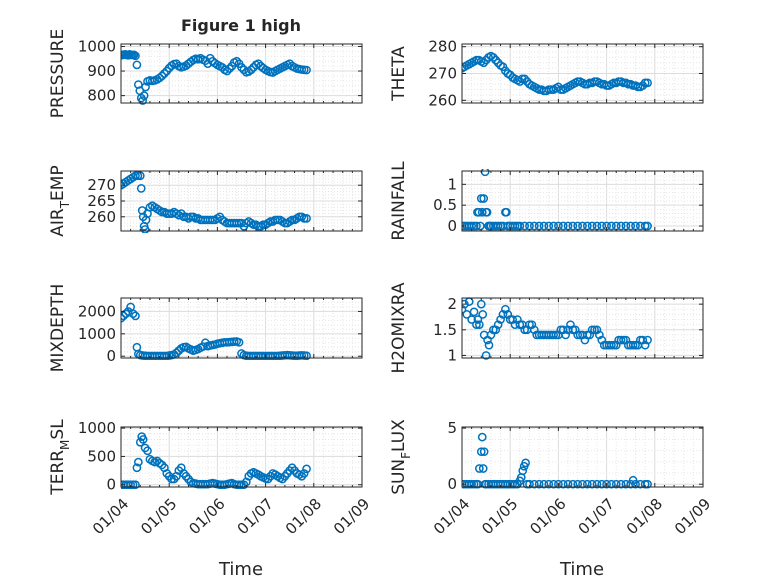 This screenshot has width=778, height=583. I want to click on y-tick-label: 265, so click(101, 201).